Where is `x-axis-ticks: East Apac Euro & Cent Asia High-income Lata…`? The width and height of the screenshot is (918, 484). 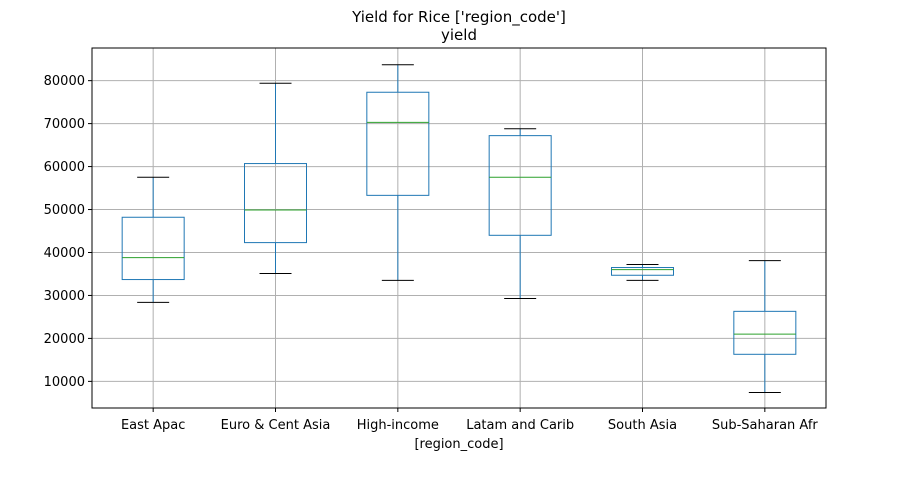 x-axis-ticks: East Apac Euro & Cent Asia High-income Lata… is located at coordinates (469, 420).